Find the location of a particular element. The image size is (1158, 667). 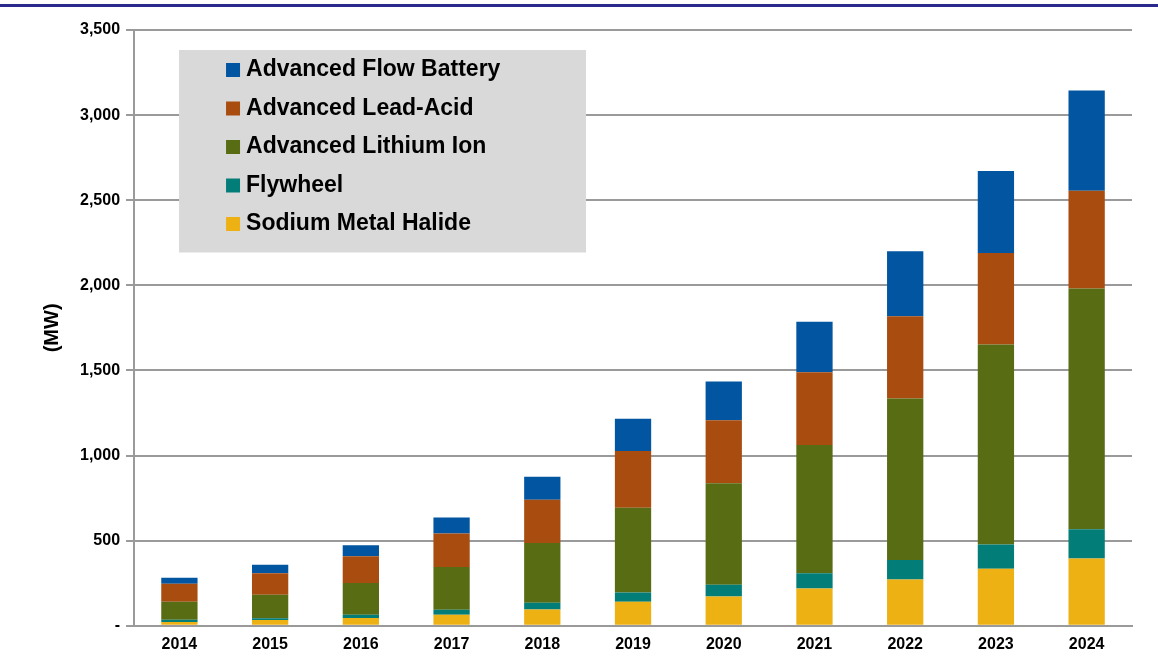

legend-label: Sodium Metal Halide is located at coordinates (358, 222).